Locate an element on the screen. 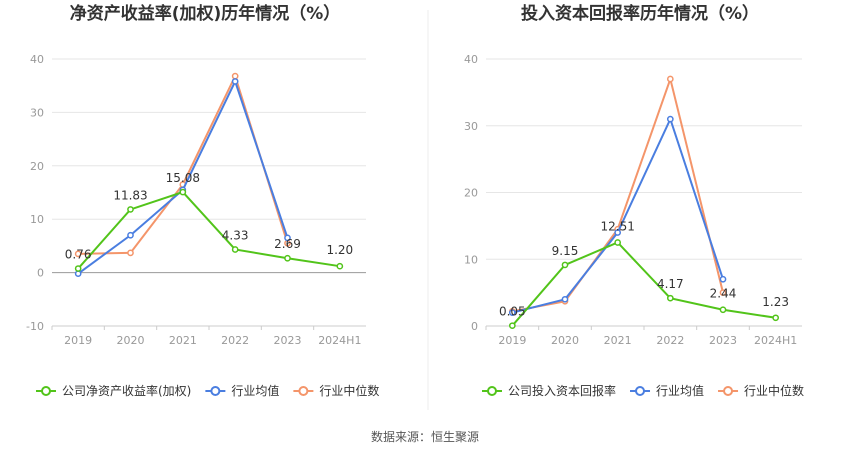 The width and height of the screenshot is (850, 459). data-label: 0.76 is located at coordinates (78, 255).